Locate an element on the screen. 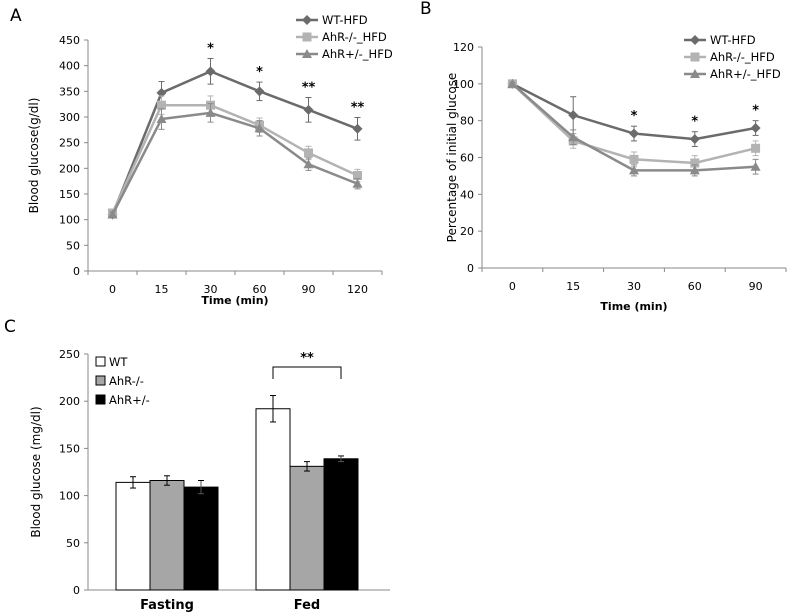  legend-label: AhR+/-_HFD is located at coordinates (745, 74).